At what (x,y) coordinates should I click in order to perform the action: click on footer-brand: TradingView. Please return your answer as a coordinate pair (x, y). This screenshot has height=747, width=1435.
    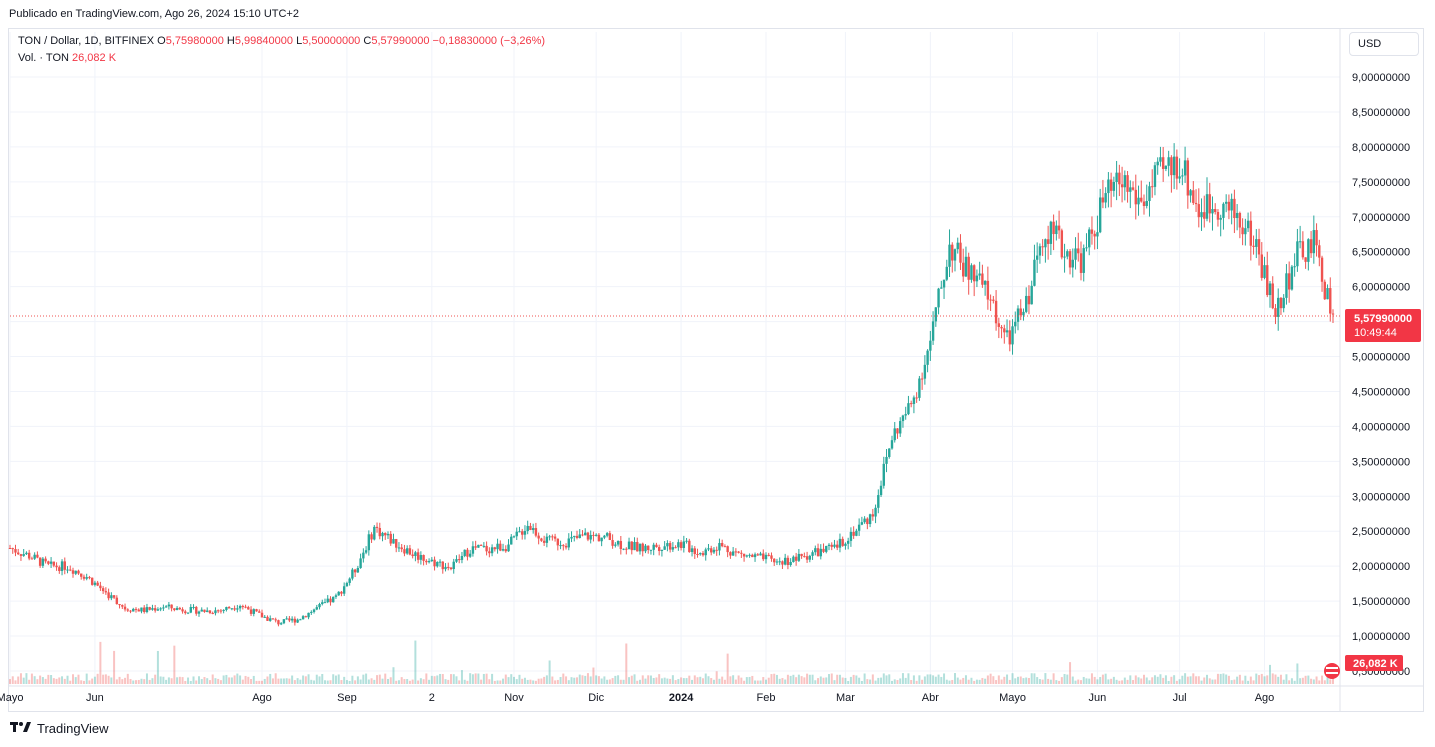
    Looking at the image, I should click on (59, 728).